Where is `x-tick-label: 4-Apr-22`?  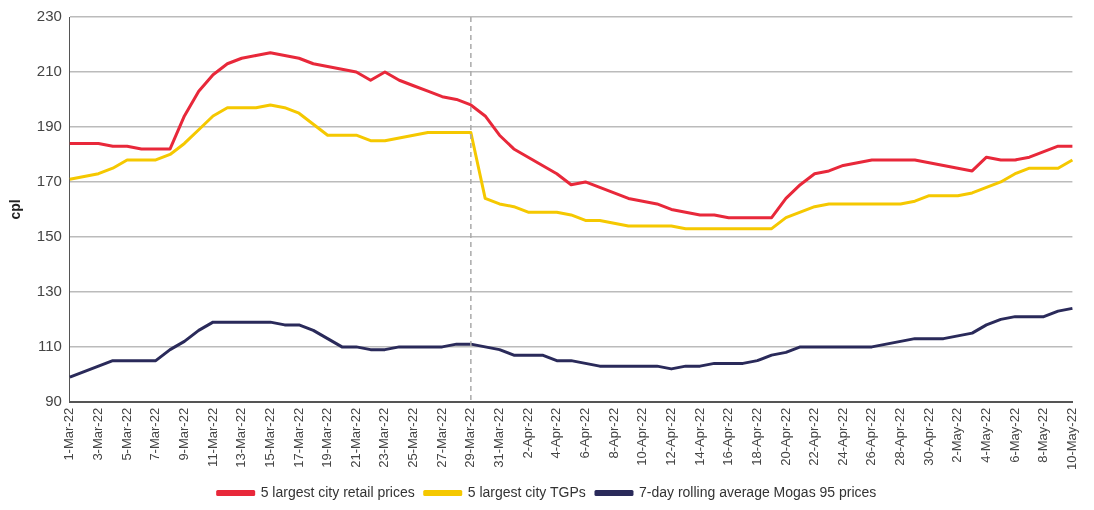 x-tick-label: 4-Apr-22 is located at coordinates (556, 433).